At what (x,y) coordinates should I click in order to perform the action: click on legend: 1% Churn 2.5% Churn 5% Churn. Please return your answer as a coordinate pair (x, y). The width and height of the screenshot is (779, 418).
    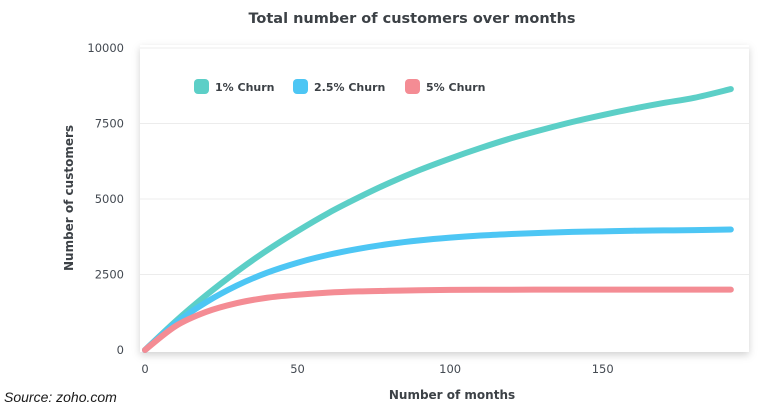
    Looking at the image, I should click on (340, 86).